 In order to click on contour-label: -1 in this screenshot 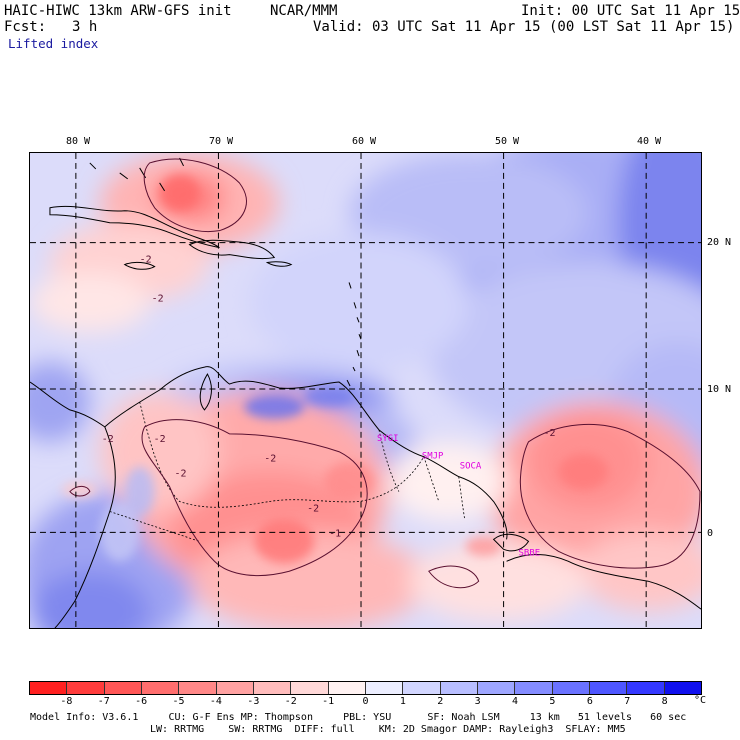, I will do `click(335, 533)`.